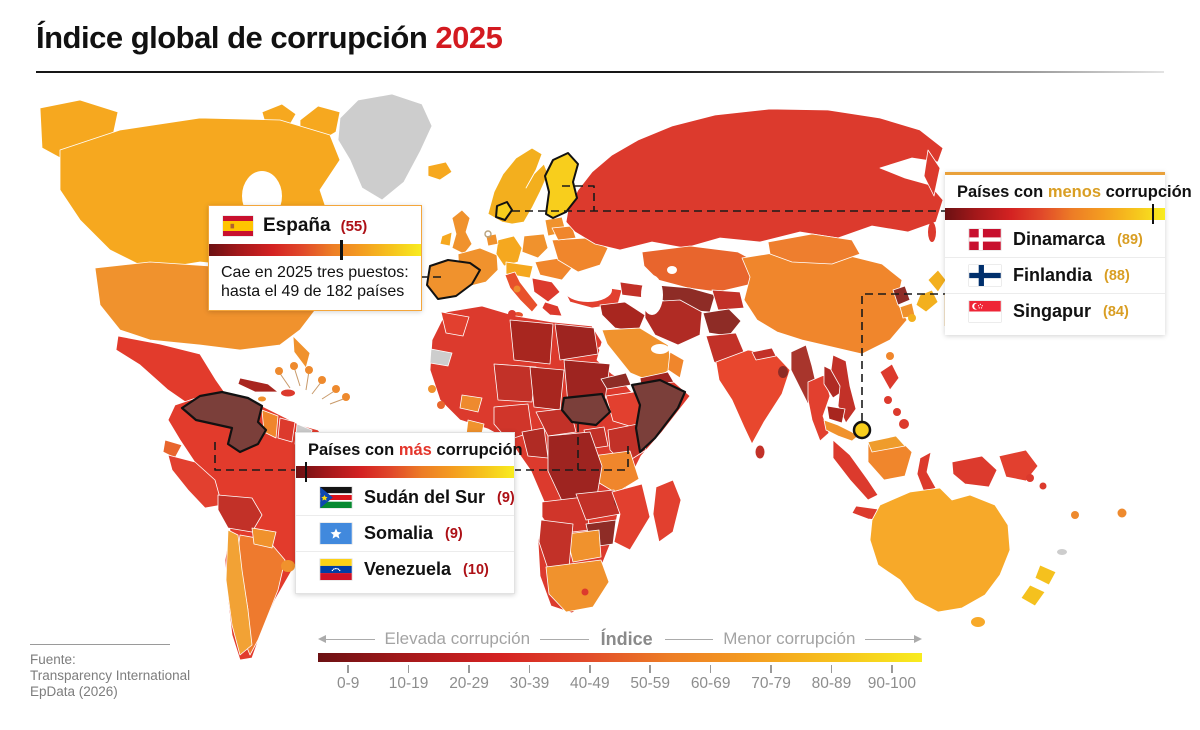 This screenshot has width=1200, height=730. I want to click on espana-scale-bar, so click(315, 250).